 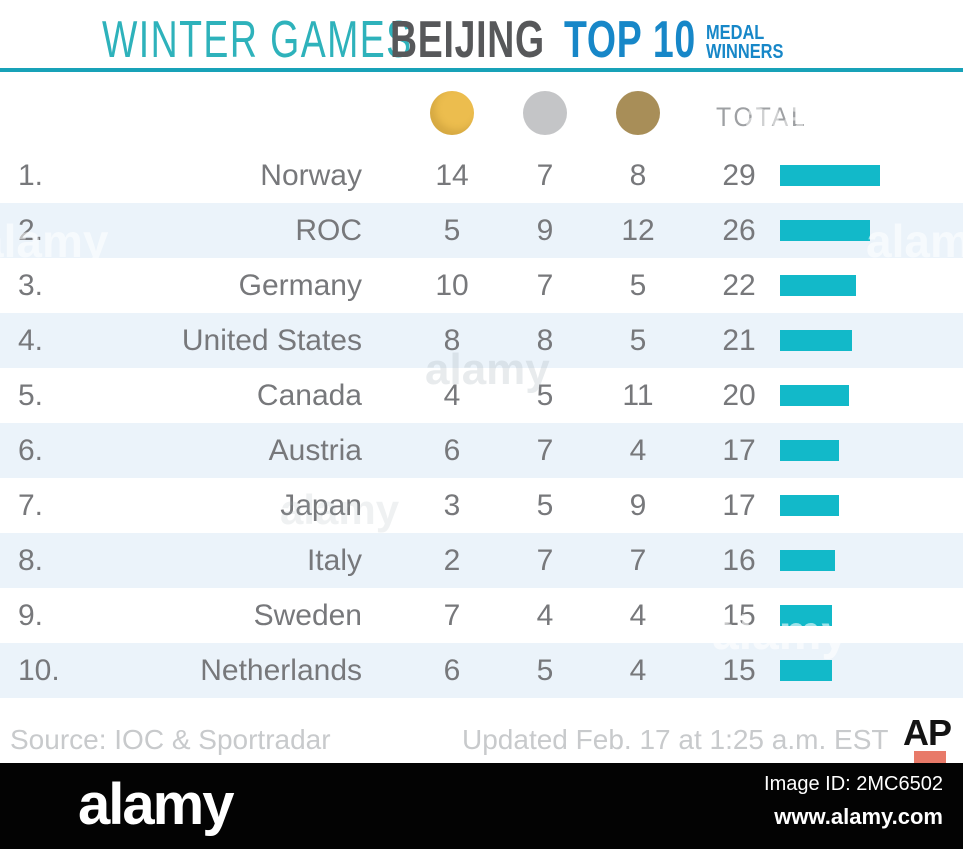 I want to click on source-credit: Source: IOC & Sportradar, so click(x=170, y=739).